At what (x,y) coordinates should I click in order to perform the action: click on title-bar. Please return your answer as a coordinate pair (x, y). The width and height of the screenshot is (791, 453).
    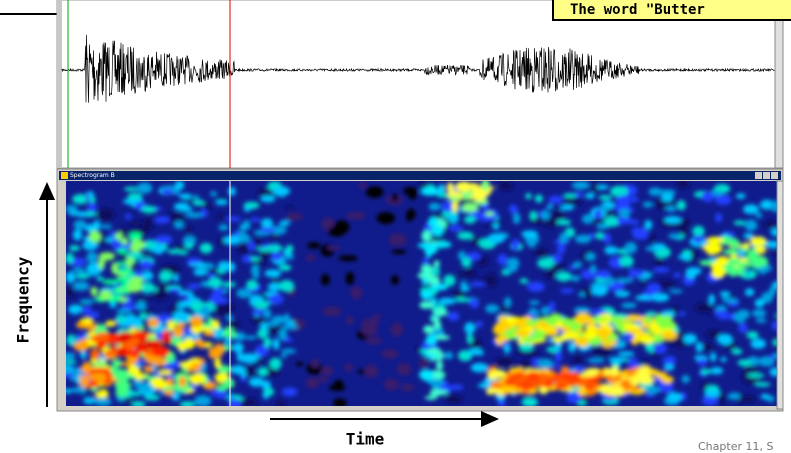
    Looking at the image, I should click on (420, 175).